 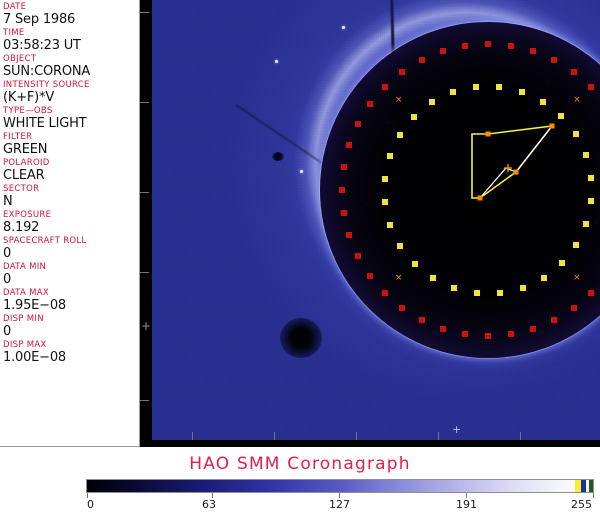 What do you see at coordinates (39, 19) in the screenshot?
I see `metadata-value: 7 Sep 1986` at bounding box center [39, 19].